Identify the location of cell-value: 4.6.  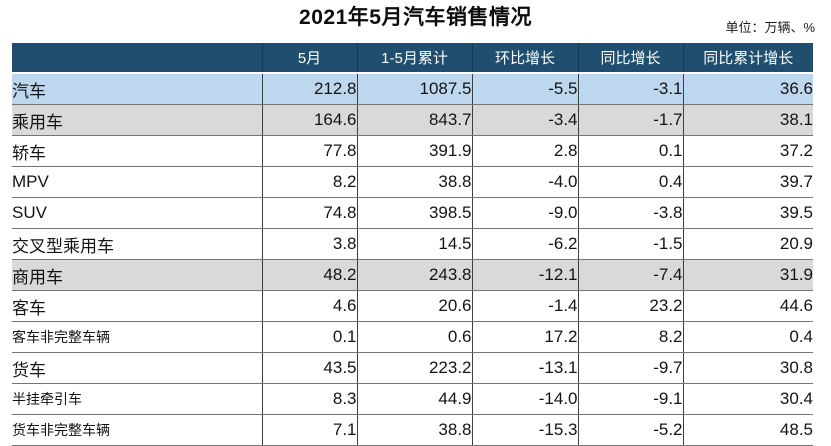
(309, 306).